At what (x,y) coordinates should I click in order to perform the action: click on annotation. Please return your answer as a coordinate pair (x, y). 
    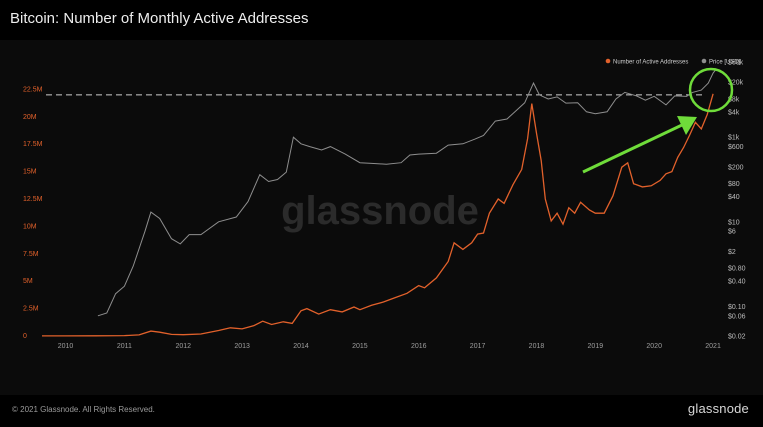
    Looking at the image, I should click on (658, 120).